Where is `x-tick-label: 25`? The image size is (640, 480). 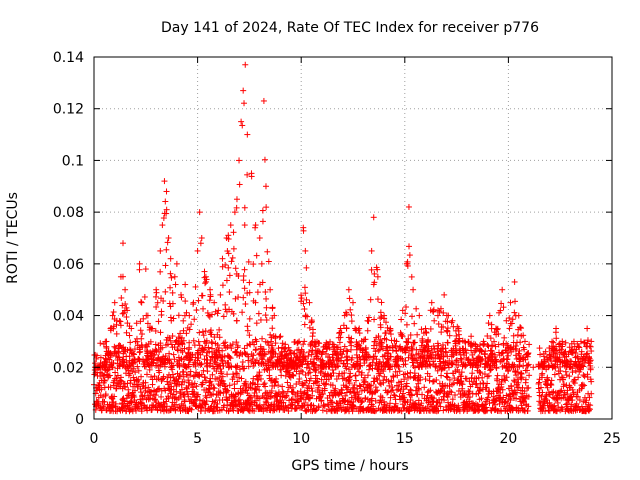 x-tick-label: 25 is located at coordinates (612, 439).